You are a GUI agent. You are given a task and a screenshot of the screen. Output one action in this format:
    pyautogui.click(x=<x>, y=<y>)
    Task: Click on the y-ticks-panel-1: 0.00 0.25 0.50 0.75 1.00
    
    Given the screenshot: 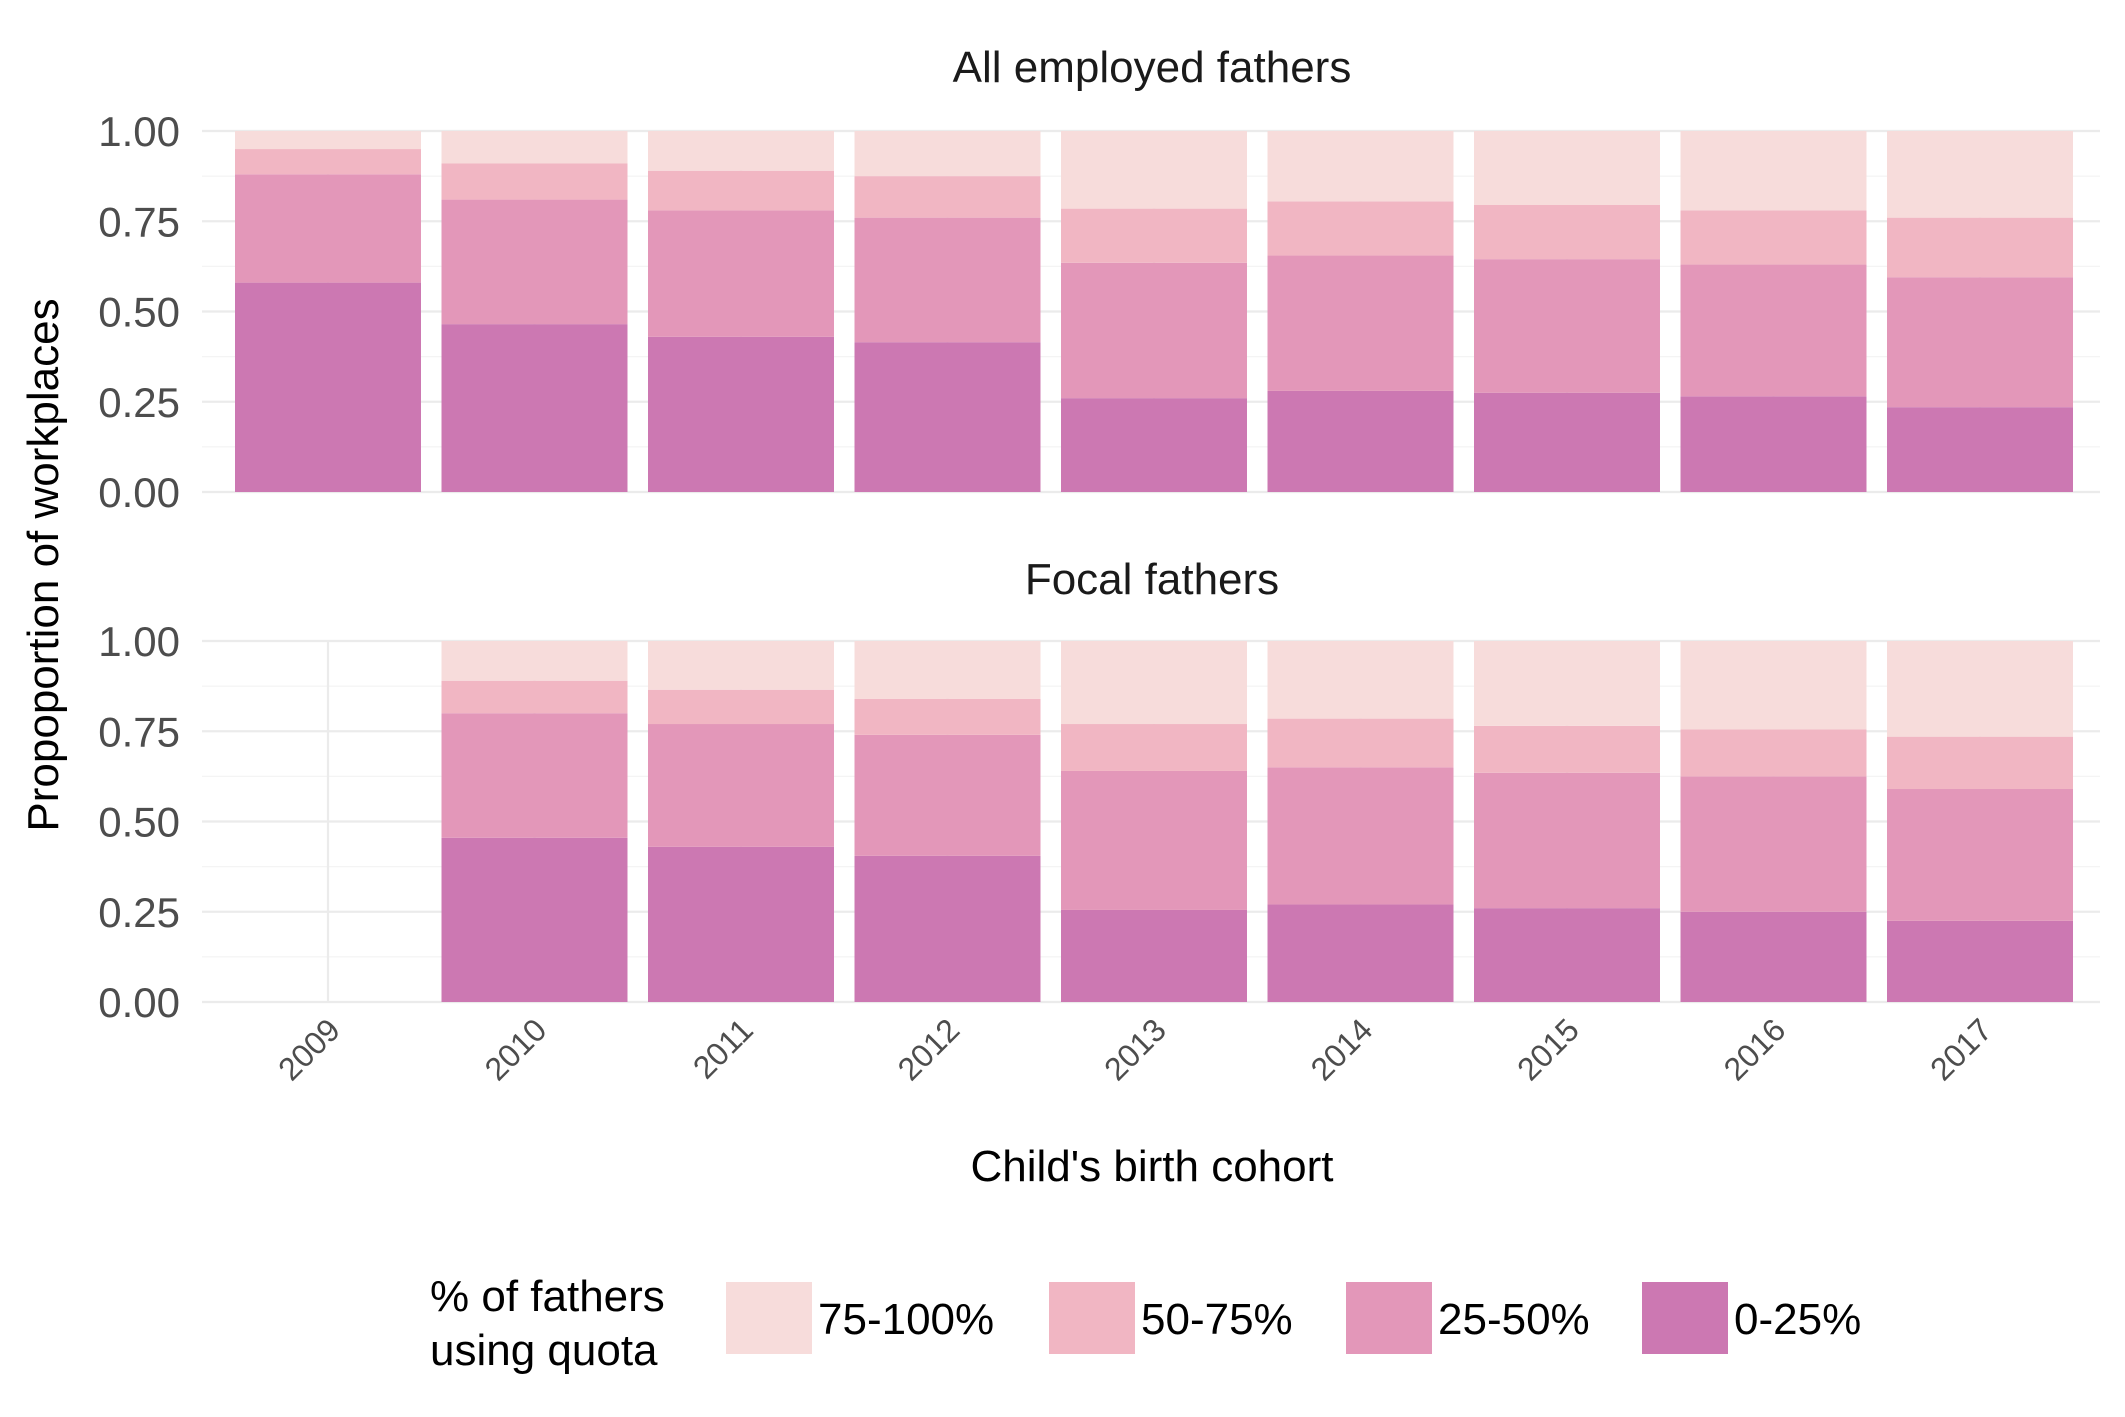 What is the action you would take?
    pyautogui.click(x=139, y=312)
    